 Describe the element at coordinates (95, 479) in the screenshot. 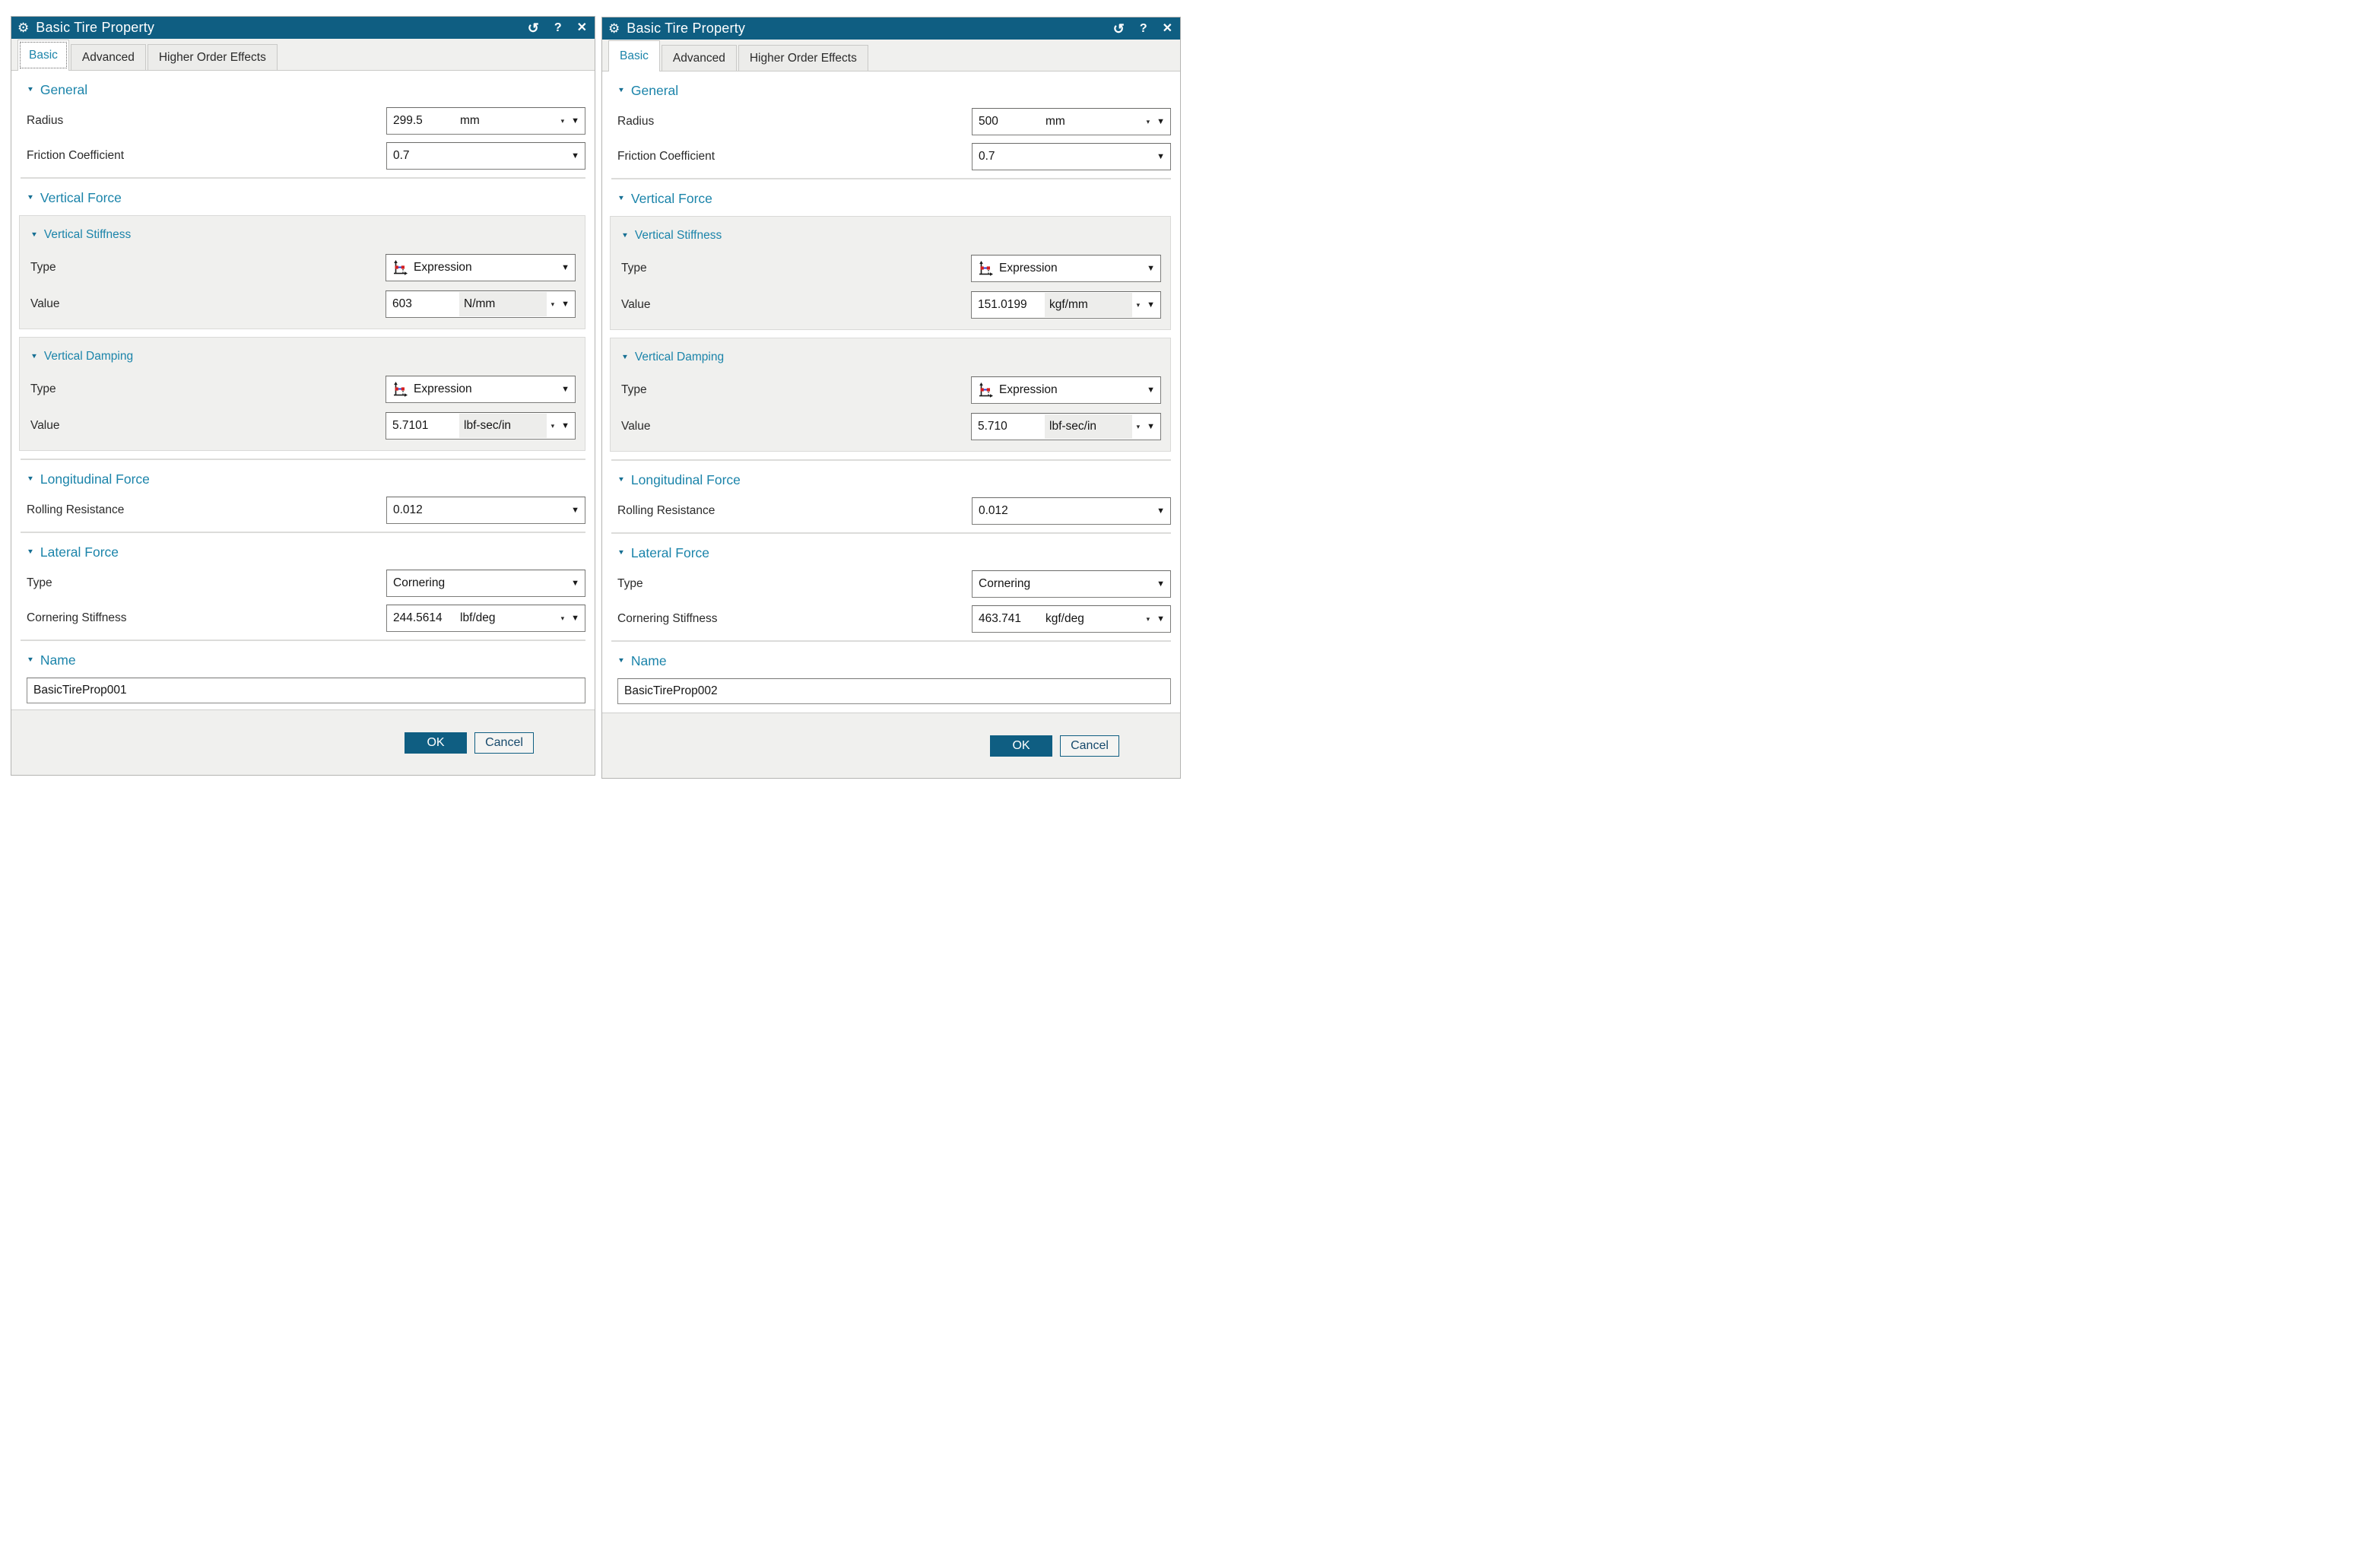

I see `section-title: Longitudinal Force` at that location.